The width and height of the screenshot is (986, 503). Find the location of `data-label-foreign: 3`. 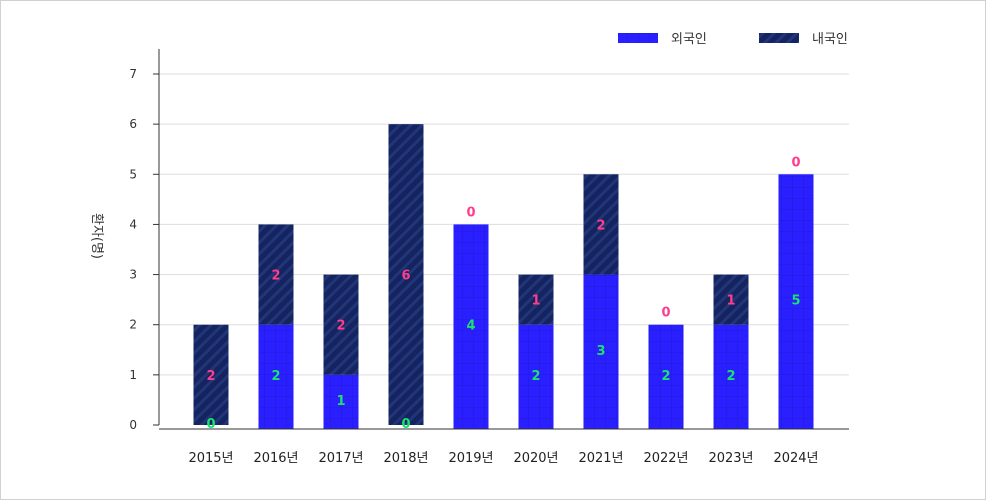

data-label-foreign: 3 is located at coordinates (600, 351).